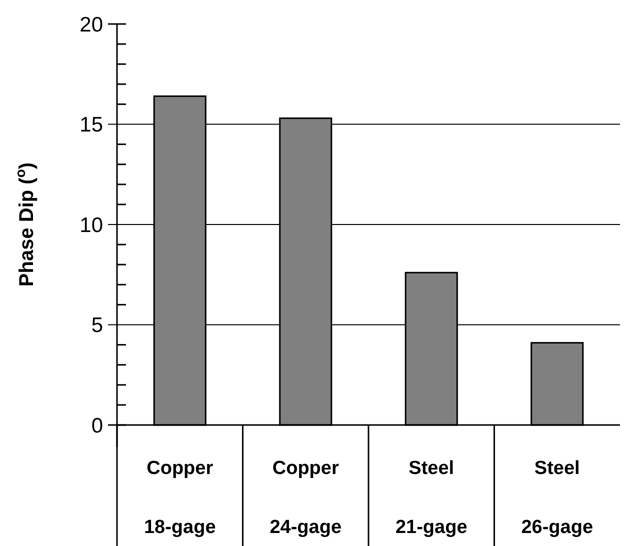 The height and width of the screenshot is (546, 628). Describe the element at coordinates (91, 24) in the screenshot. I see `y-tick-label: 20` at that location.